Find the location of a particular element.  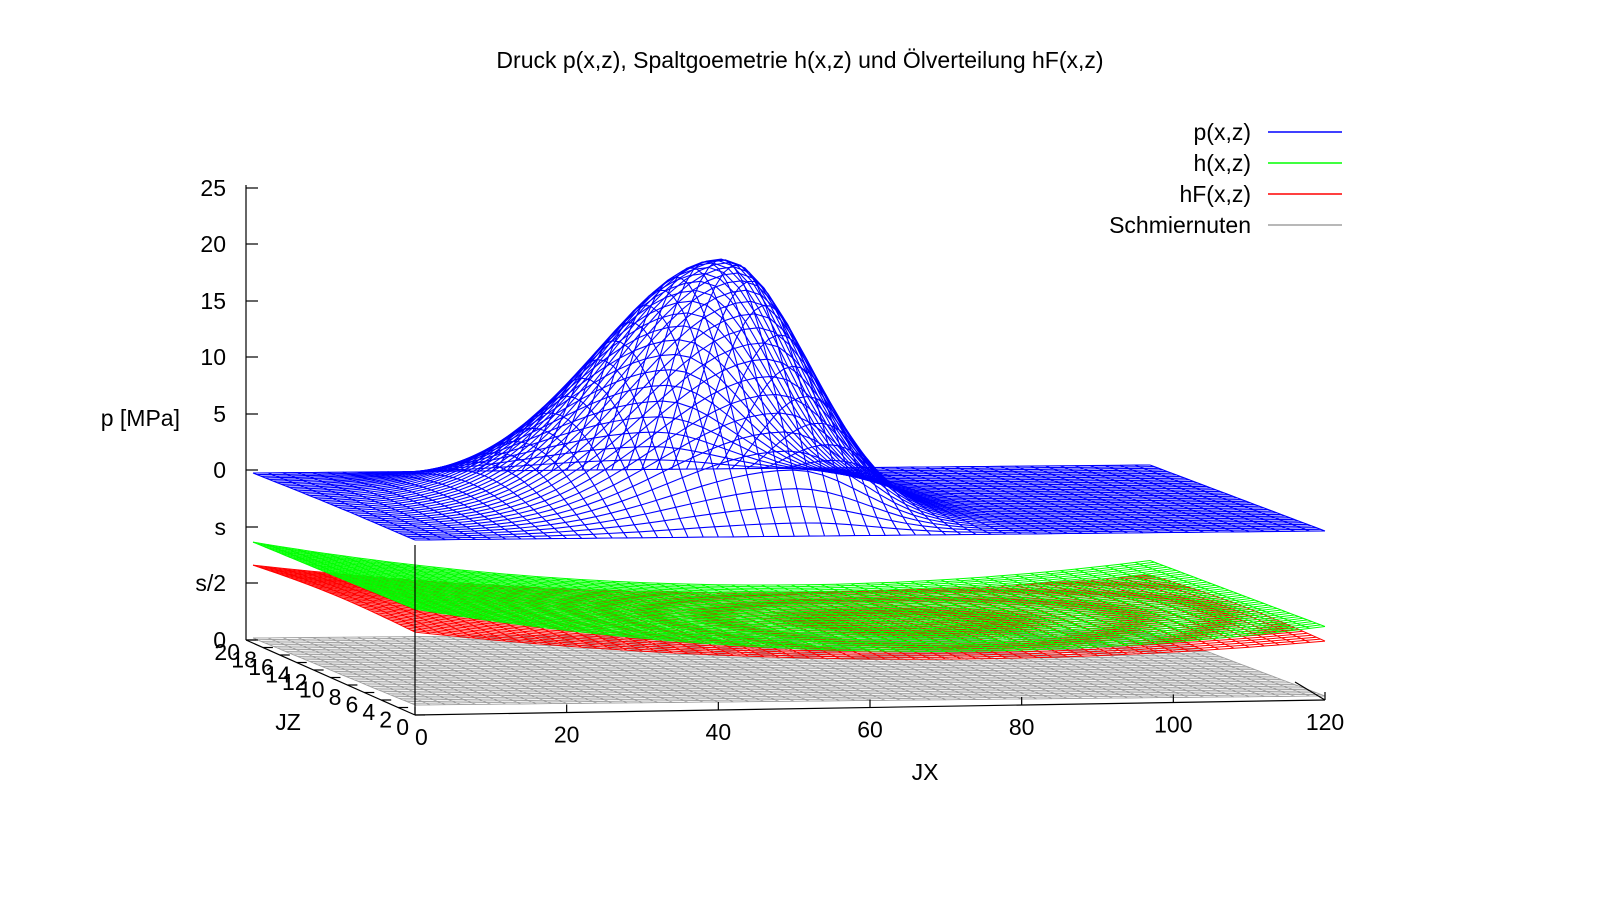

y-tick-label: 12 is located at coordinates (295, 682).